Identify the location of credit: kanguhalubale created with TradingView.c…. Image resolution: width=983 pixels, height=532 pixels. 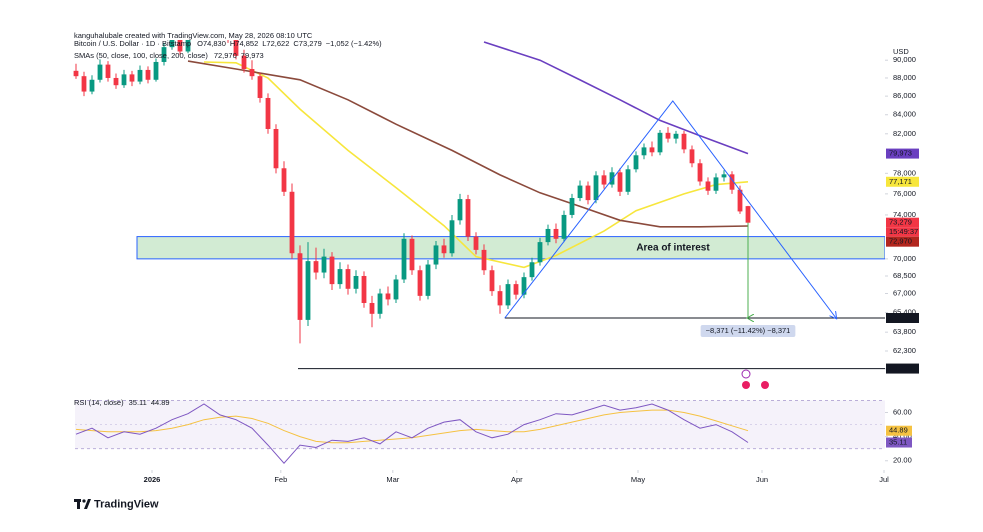
(193, 35).